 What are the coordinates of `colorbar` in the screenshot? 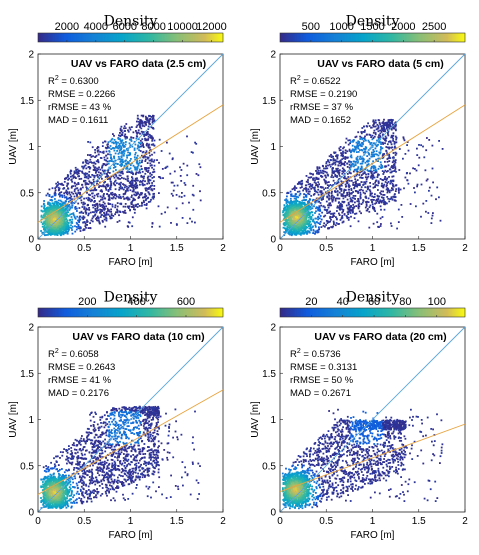 It's located at (130, 37).